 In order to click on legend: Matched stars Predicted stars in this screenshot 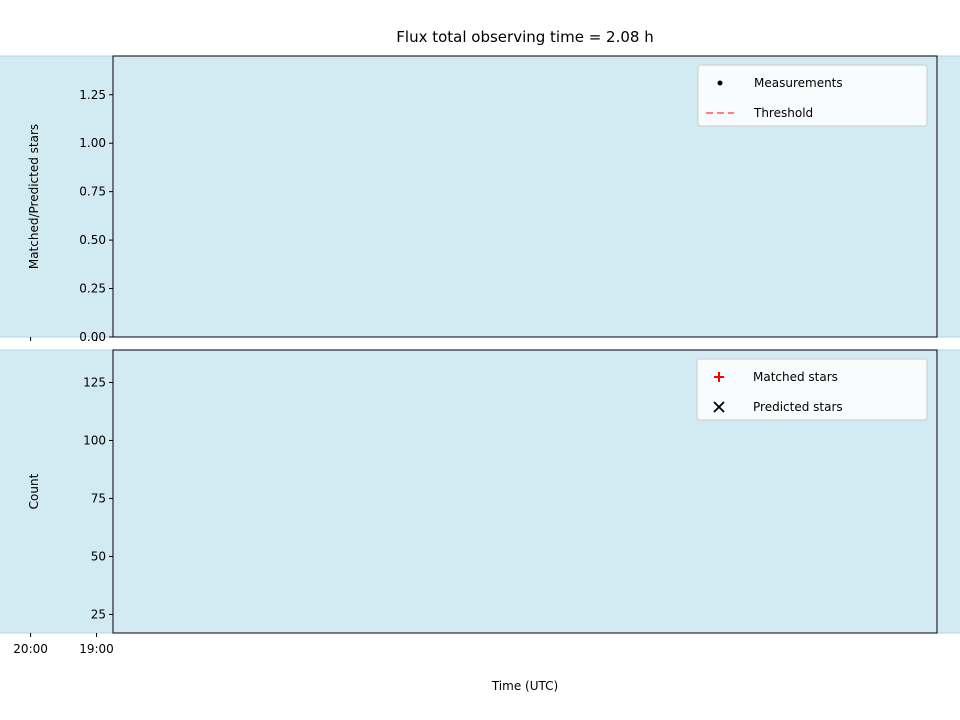, I will do `click(812, 389)`.